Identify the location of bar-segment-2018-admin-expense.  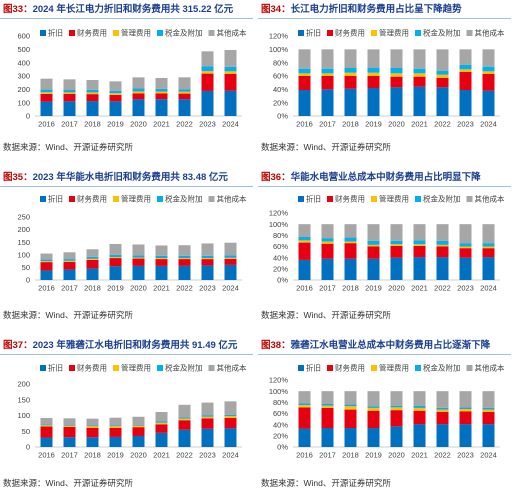
(92, 259).